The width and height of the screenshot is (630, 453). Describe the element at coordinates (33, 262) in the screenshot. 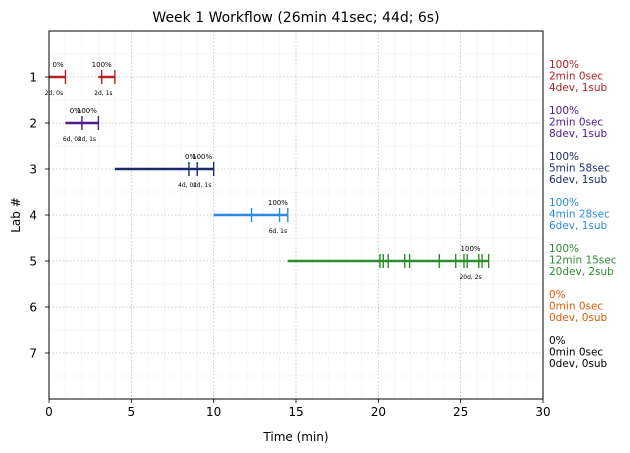

I see `y-tick-label: 5` at that location.